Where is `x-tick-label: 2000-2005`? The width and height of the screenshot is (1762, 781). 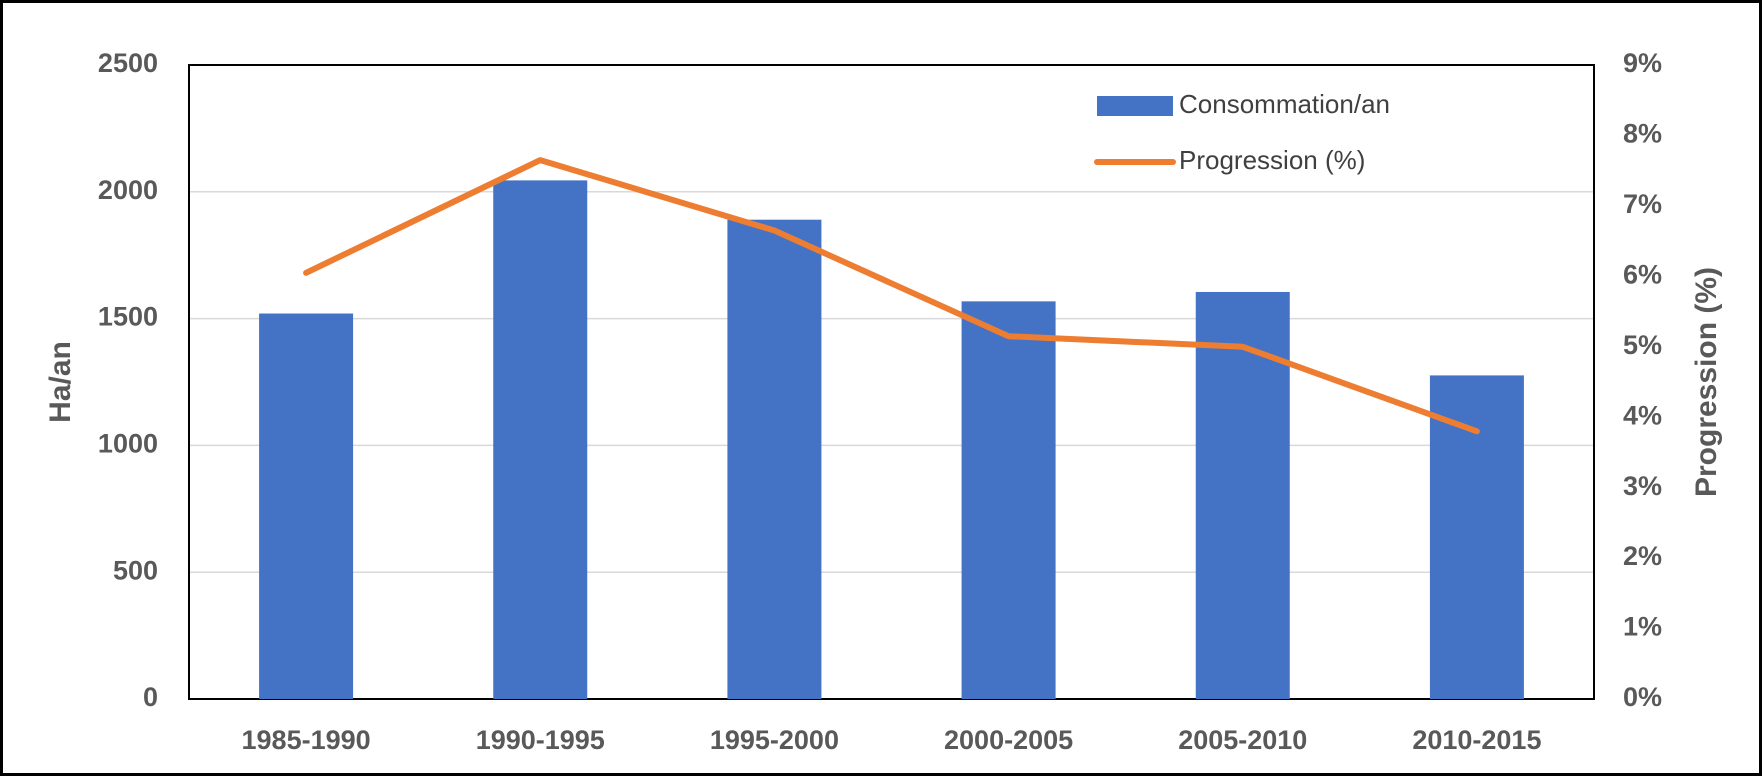
x-tick-label: 2000-2005 is located at coordinates (1008, 740).